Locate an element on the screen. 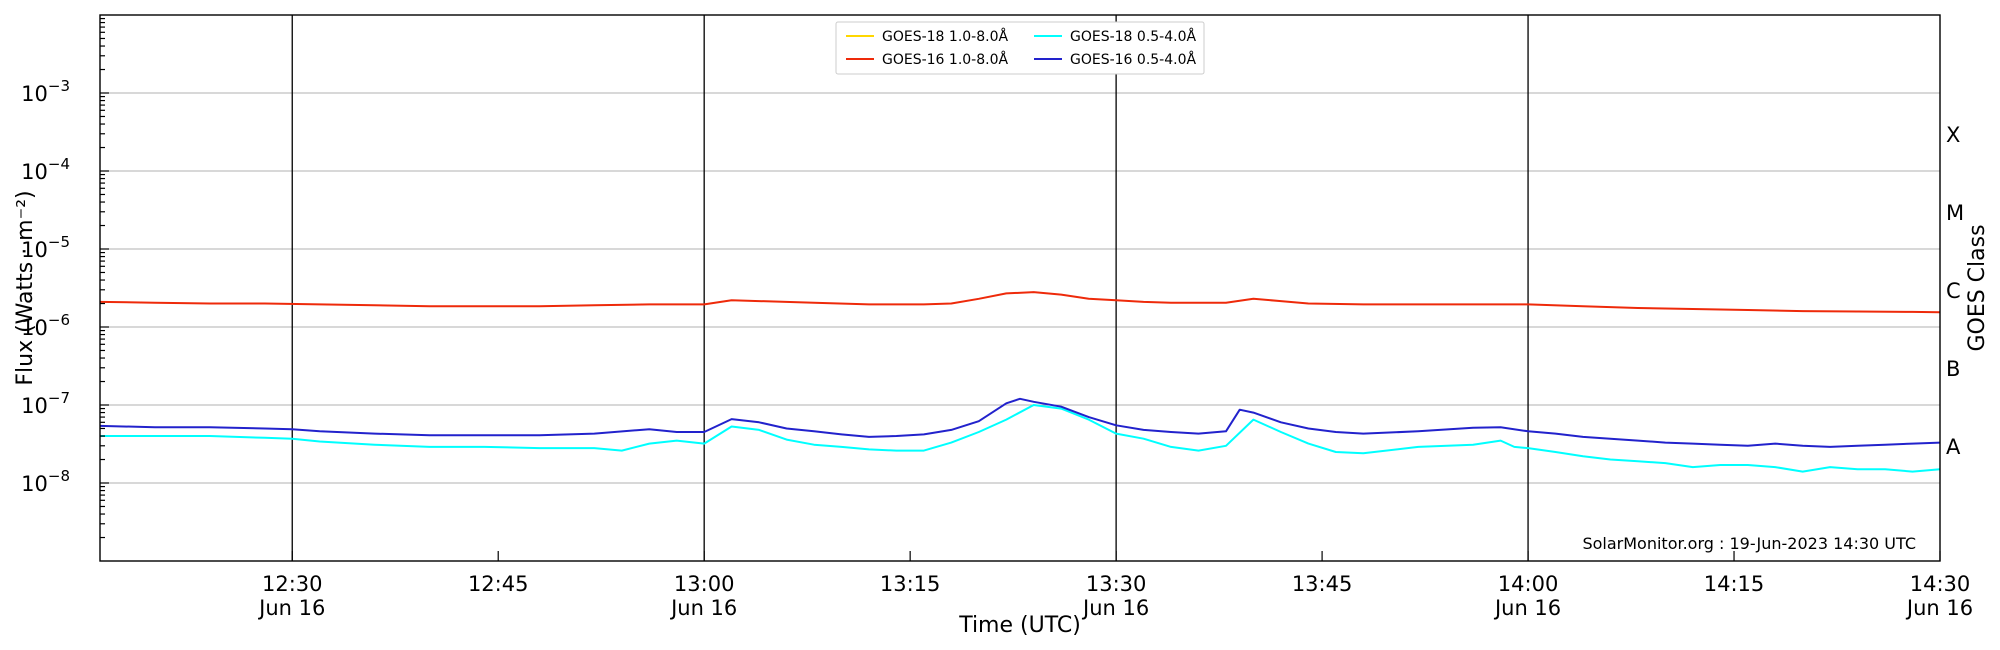 Image resolution: width=2000 pixels, height=650 pixels. x-tick-label: 13:30 is located at coordinates (1116, 584).